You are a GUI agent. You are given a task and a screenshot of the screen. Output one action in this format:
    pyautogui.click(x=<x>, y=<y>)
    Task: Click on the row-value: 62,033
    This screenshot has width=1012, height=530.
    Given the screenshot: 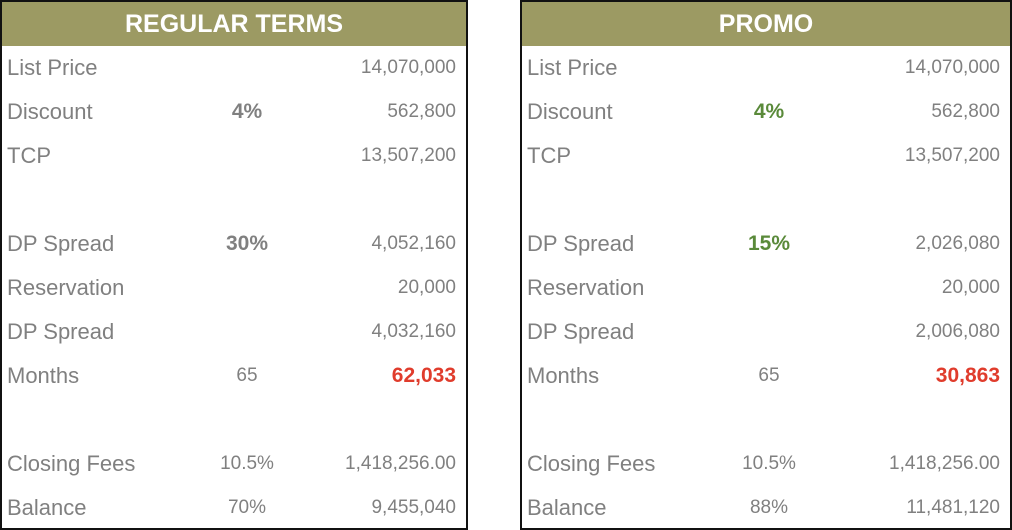 What is the action you would take?
    pyautogui.click(x=423, y=375)
    